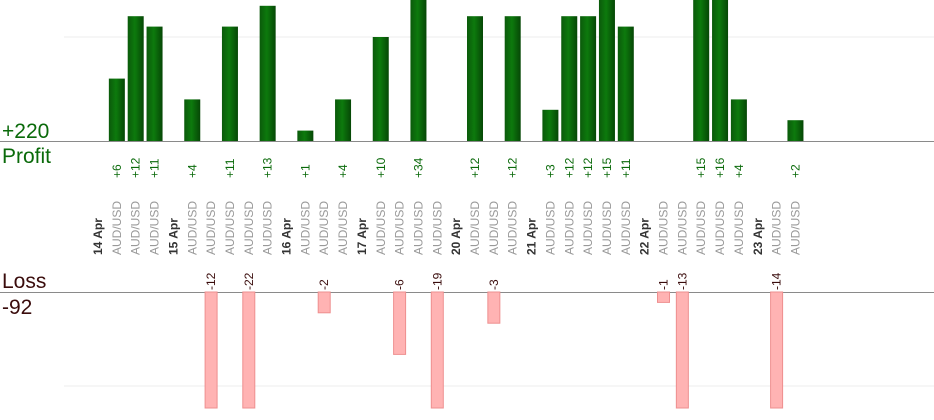 This screenshot has height=420, width=934. I want to click on date-label: 17 Apr, so click(362, 236).